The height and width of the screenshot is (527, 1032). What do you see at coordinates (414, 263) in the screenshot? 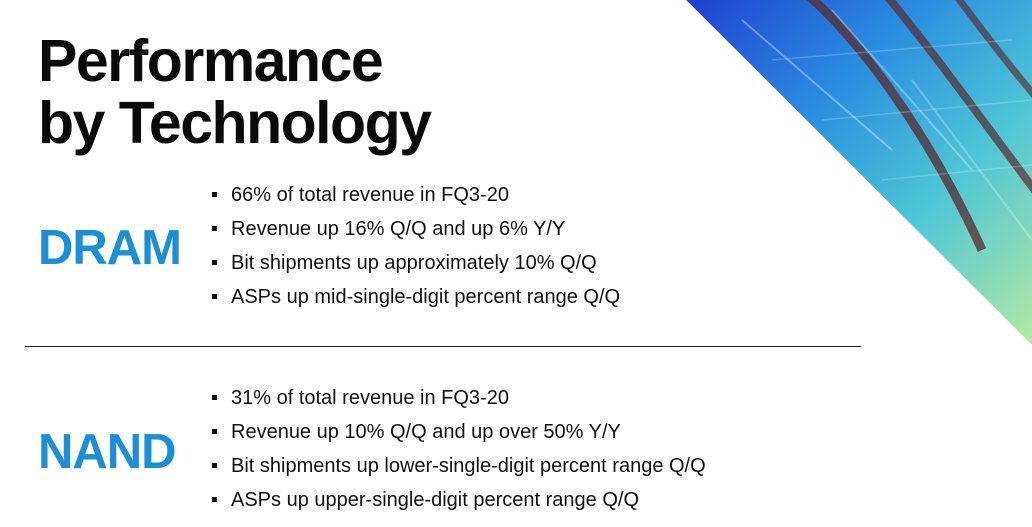
I see `bullet-text: Bit shipments up approximately 10% Q/Q` at bounding box center [414, 263].